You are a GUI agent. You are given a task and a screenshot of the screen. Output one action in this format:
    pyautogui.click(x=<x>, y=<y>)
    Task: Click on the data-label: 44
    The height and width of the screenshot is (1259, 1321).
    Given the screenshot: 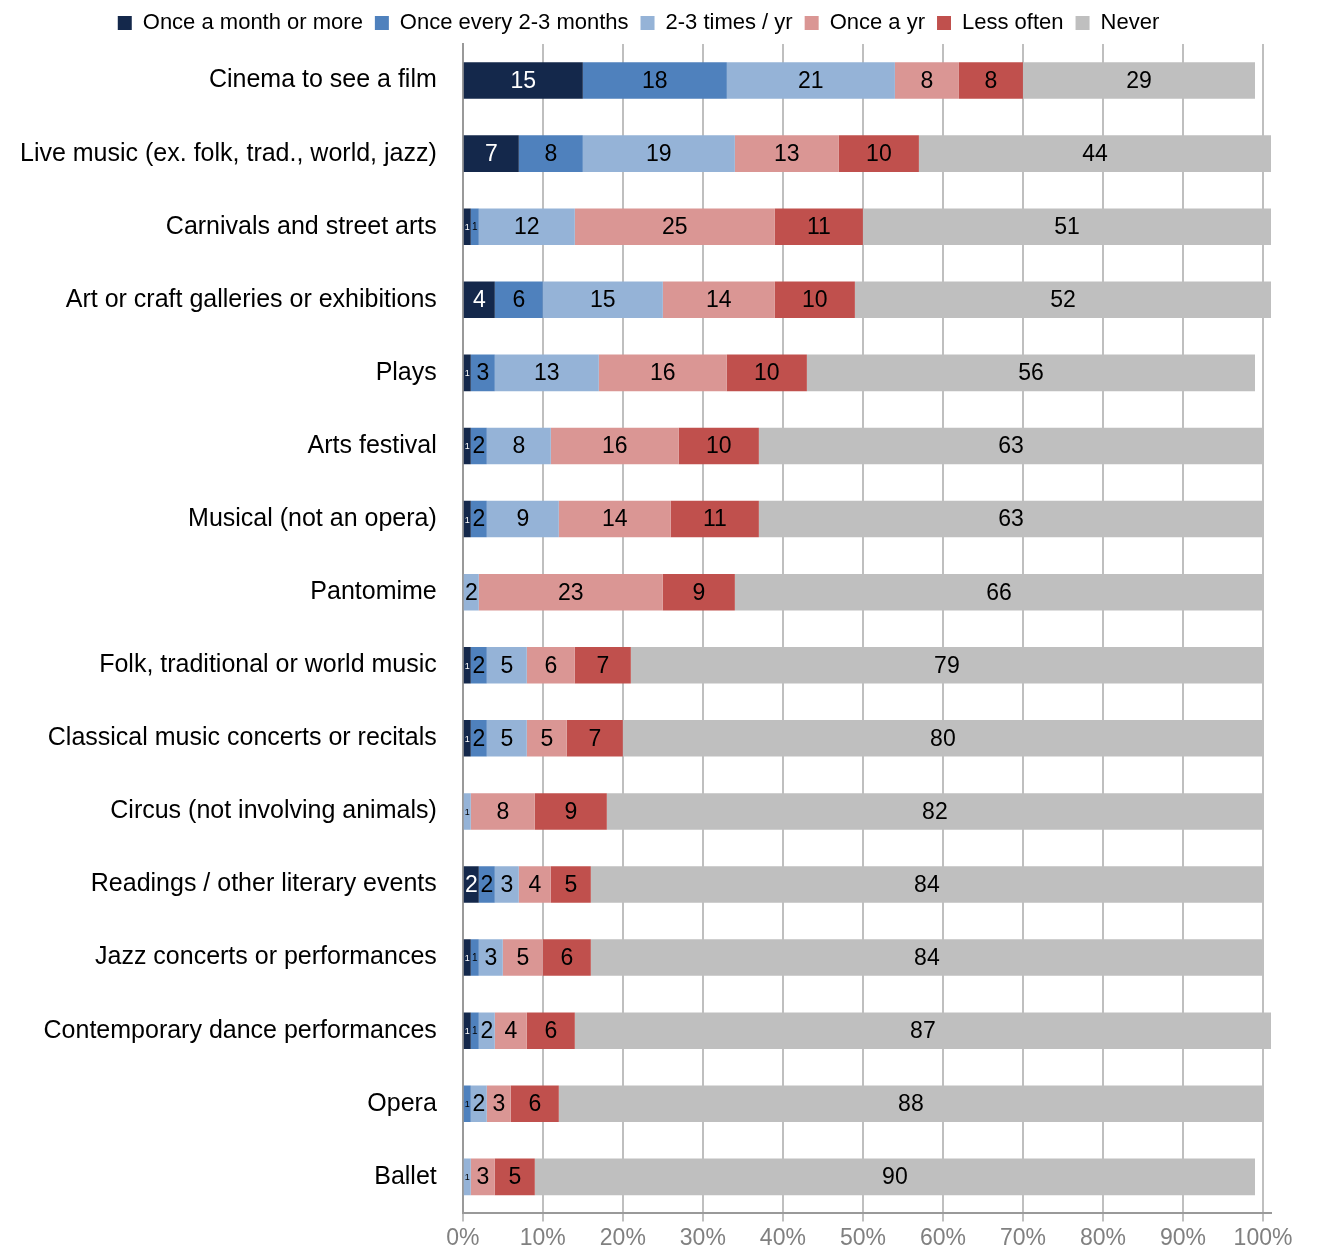 What is the action you would take?
    pyautogui.click(x=1095, y=152)
    